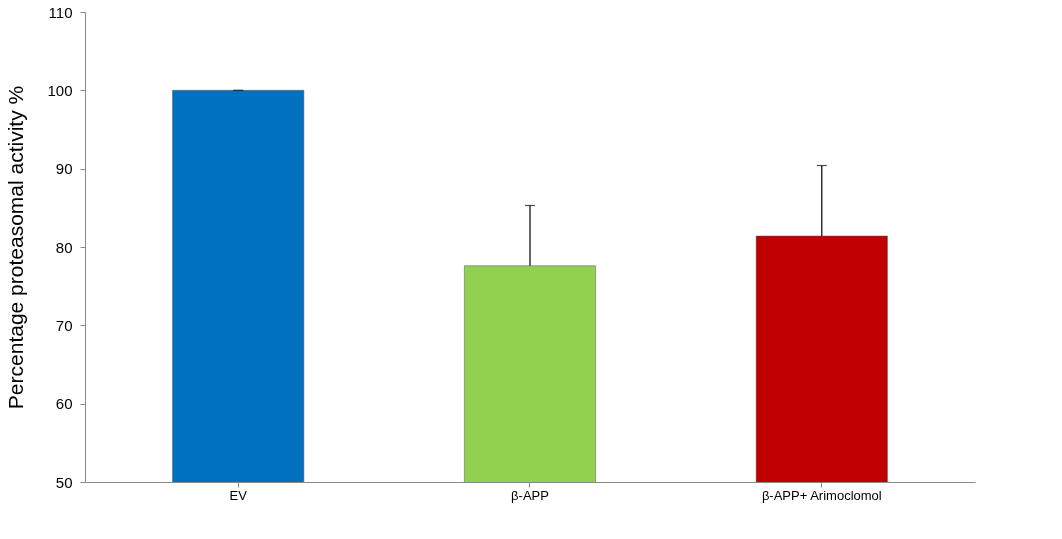 The width and height of the screenshot is (1062, 539). Describe the element at coordinates (64, 325) in the screenshot. I see `y-tick-label: 70` at that location.